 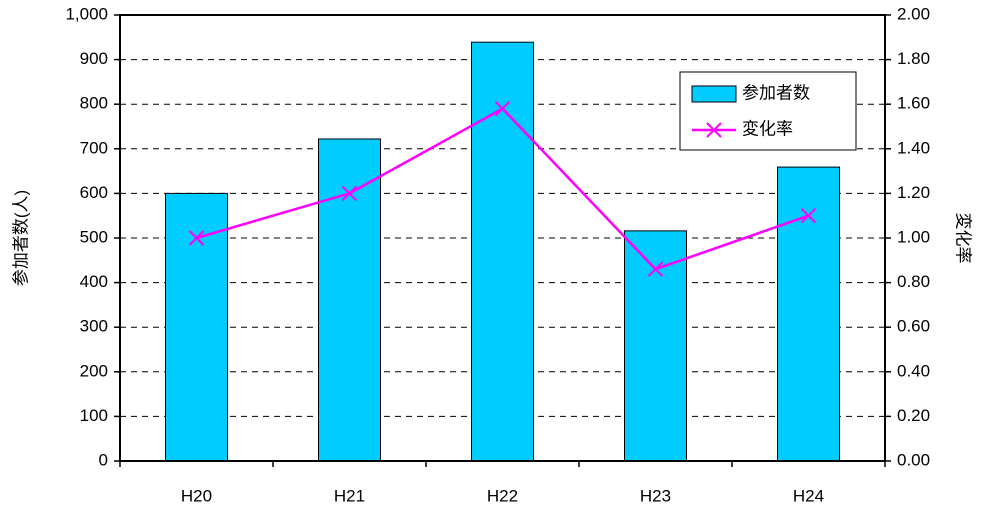 I want to click on y2-tick-label: 1.20, so click(x=913, y=192).